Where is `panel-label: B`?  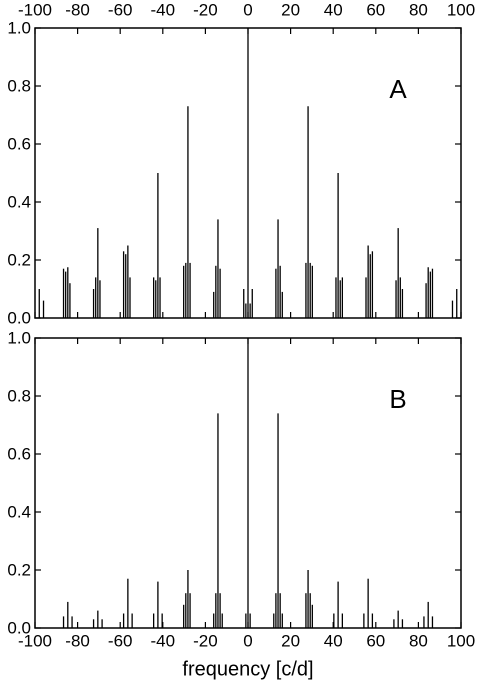 panel-label: B is located at coordinates (397, 399).